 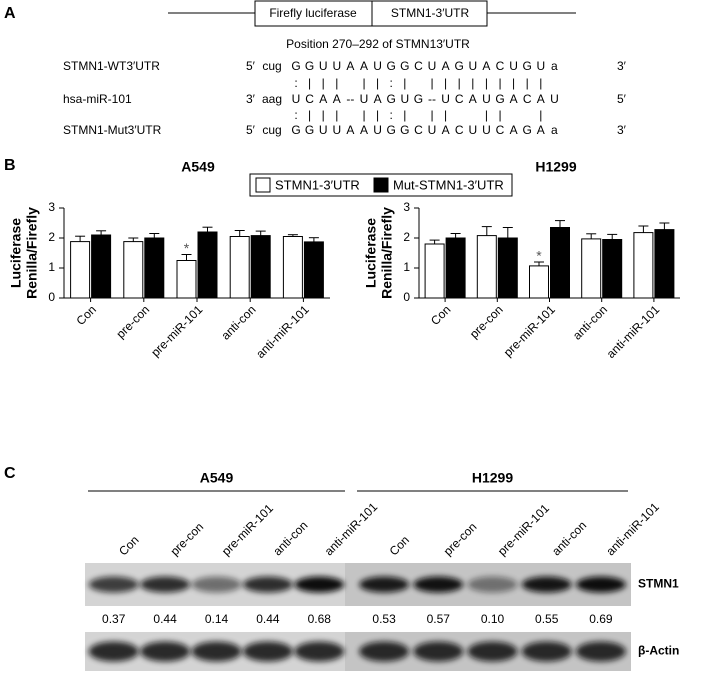 I want to click on legend-label: STMN1-3′UTR, so click(x=317, y=184).